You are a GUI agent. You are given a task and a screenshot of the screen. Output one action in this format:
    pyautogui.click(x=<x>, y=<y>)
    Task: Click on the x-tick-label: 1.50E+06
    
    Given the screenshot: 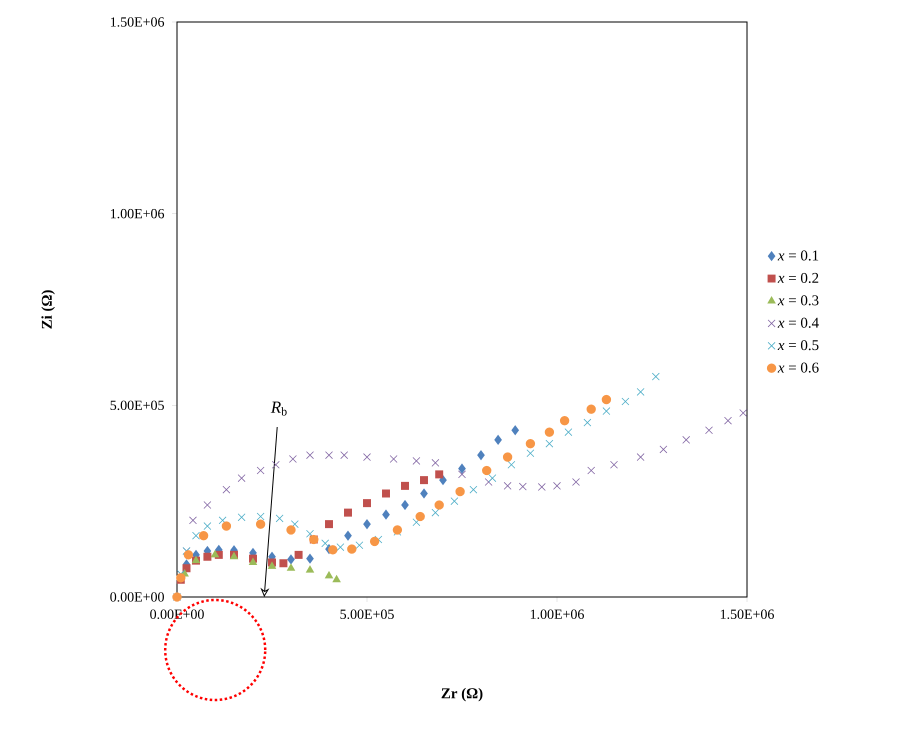 What is the action you would take?
    pyautogui.click(x=747, y=614)
    